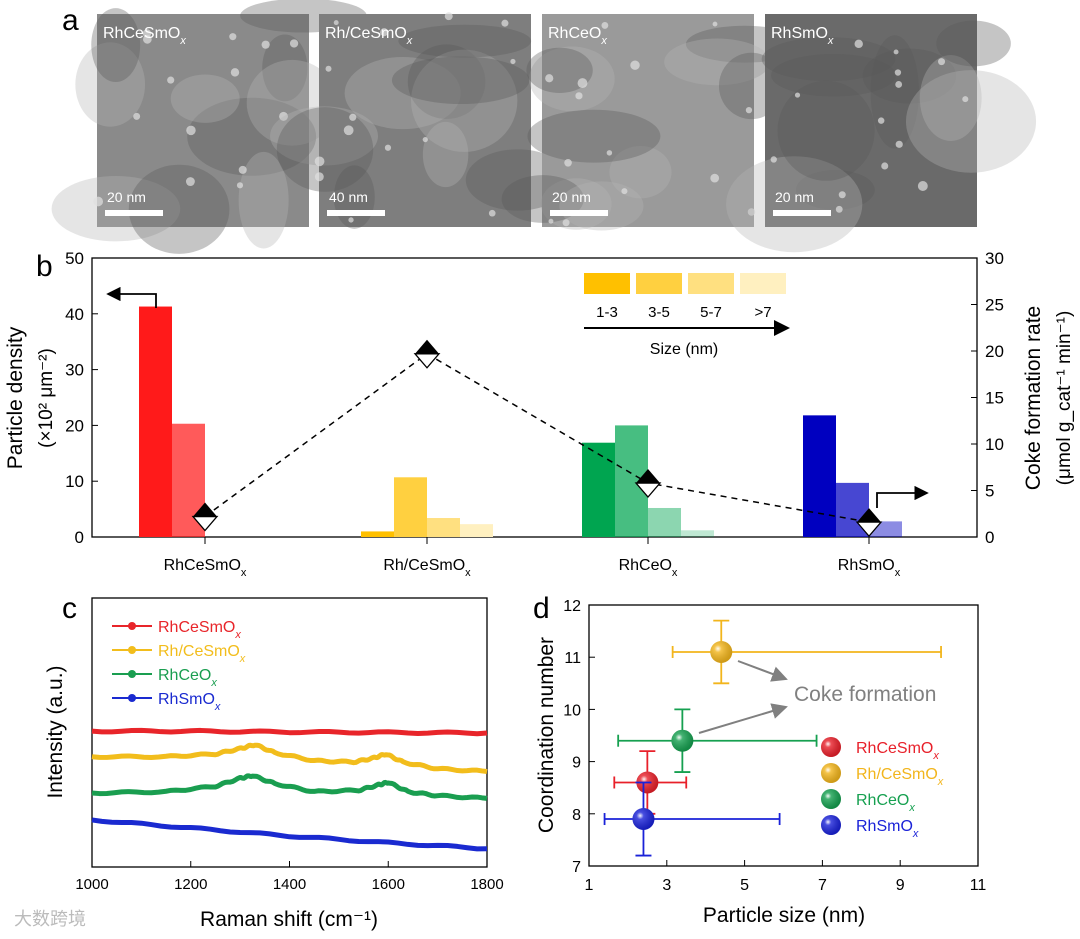 The width and height of the screenshot is (1080, 939). What do you see at coordinates (666, 885) in the screenshot?
I see `x-tick-label: 3` at bounding box center [666, 885].